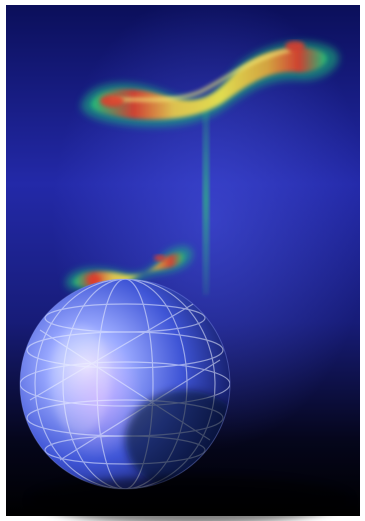 This screenshot has height=521, width=365. Describe the element at coordinates (206, 200) in the screenshot. I see `upper-beam` at that location.